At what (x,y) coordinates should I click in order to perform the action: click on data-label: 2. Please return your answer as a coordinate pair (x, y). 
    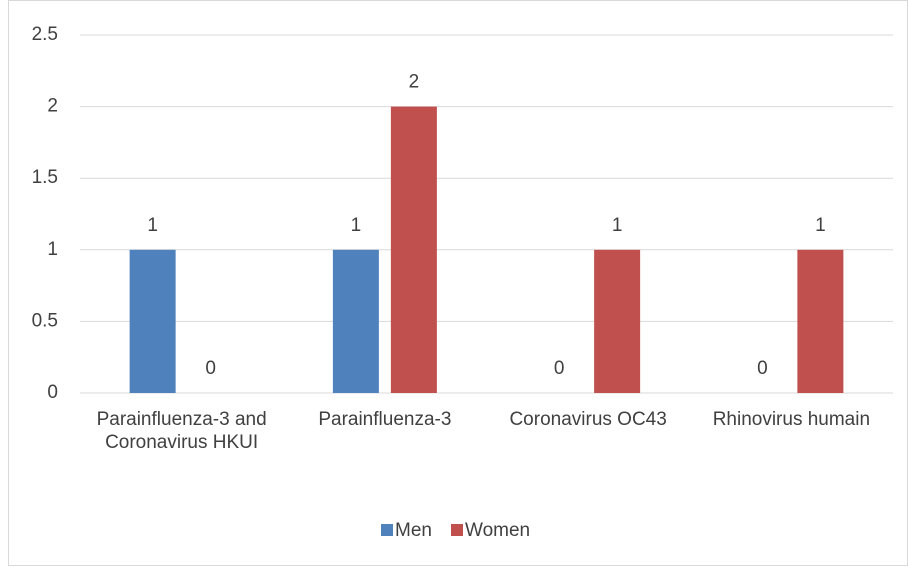
    Looking at the image, I should click on (414, 82).